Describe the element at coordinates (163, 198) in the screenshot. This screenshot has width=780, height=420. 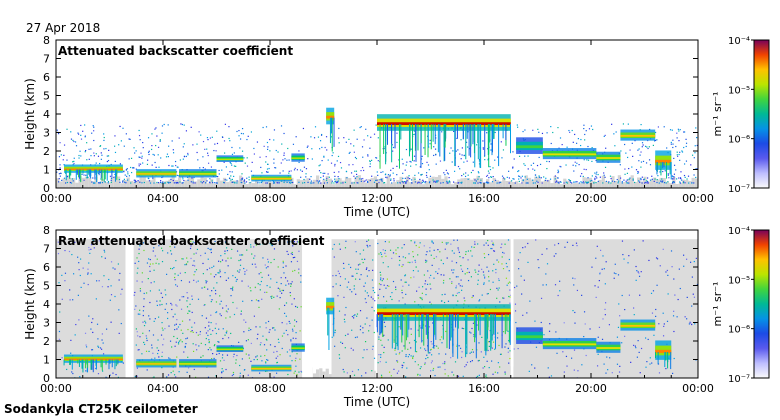
I see `x-tick-label: 04:00` at that location.